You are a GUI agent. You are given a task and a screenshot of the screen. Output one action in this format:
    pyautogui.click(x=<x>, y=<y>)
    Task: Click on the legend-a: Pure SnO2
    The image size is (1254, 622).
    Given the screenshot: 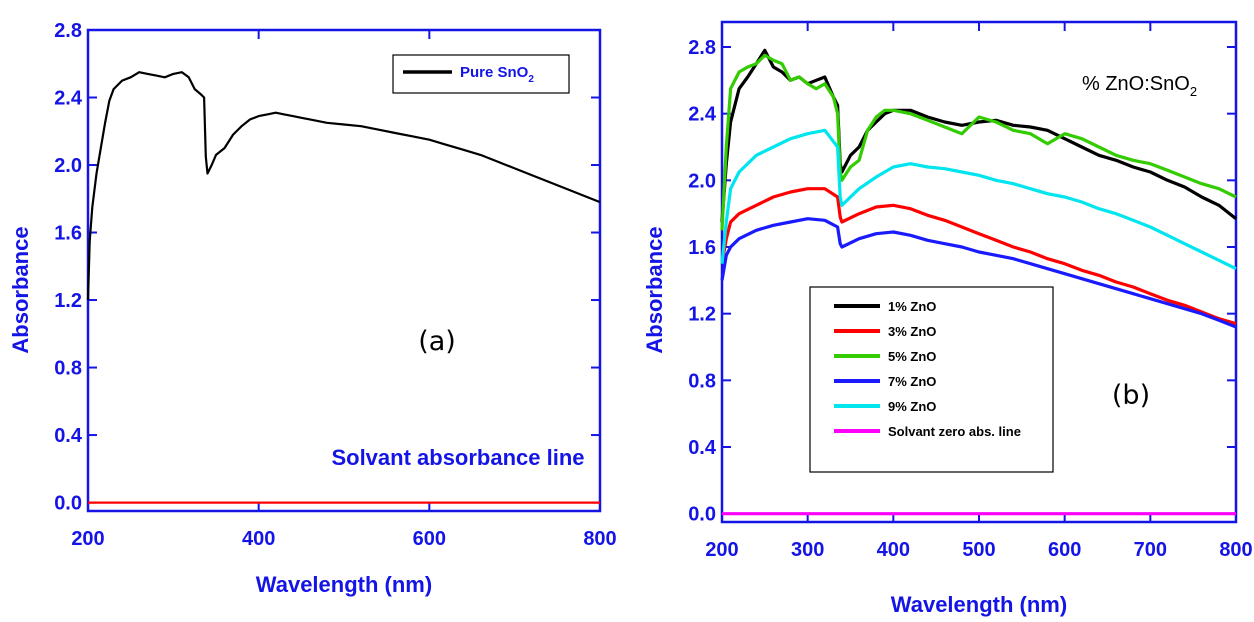 What is the action you would take?
    pyautogui.click(x=481, y=74)
    